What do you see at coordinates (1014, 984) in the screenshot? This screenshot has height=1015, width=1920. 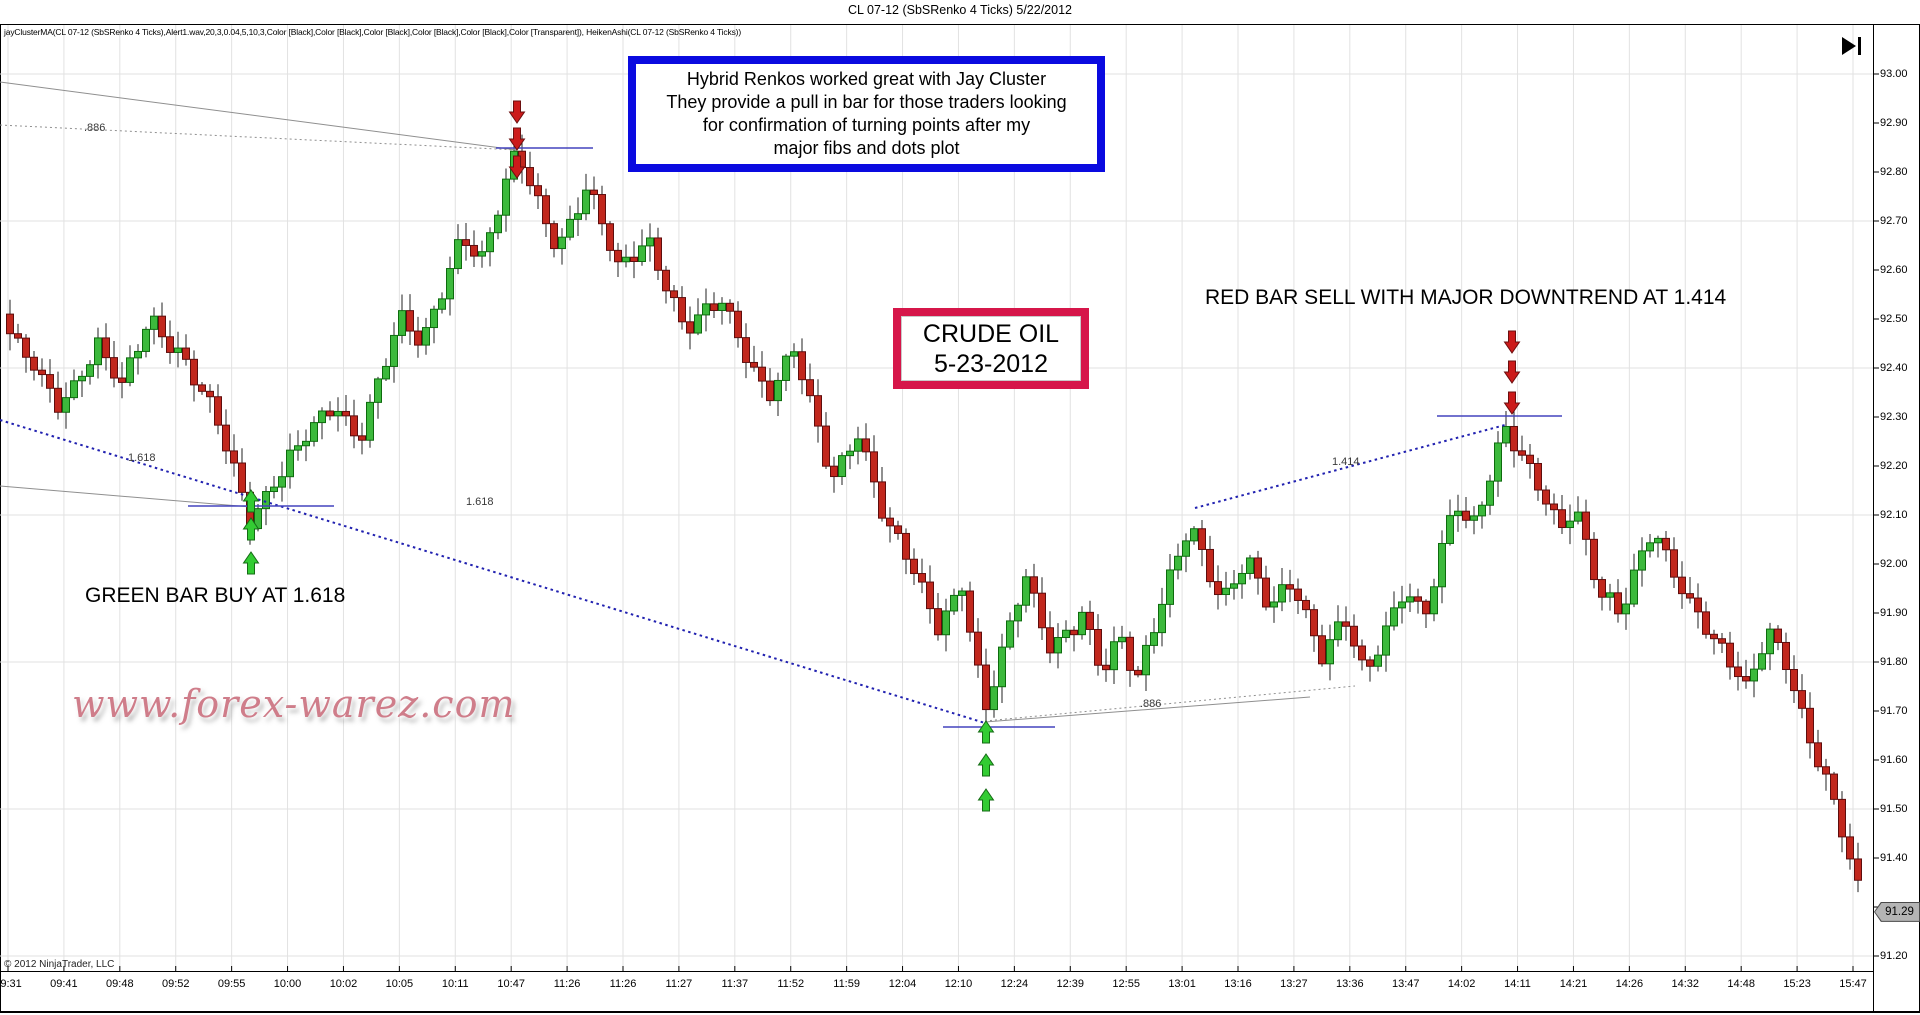 I see `time-axis-label: 12:24` at bounding box center [1014, 984].